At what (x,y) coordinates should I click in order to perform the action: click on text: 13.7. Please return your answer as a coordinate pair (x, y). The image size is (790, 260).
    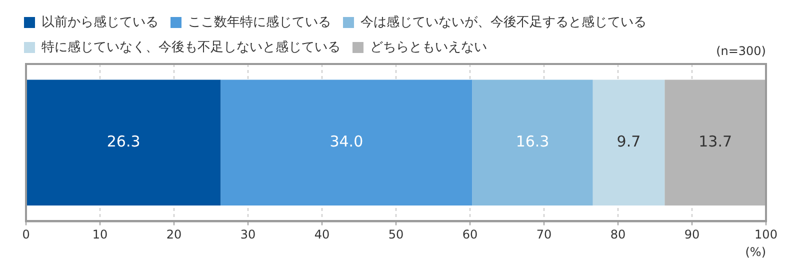
    Looking at the image, I should click on (715, 141).